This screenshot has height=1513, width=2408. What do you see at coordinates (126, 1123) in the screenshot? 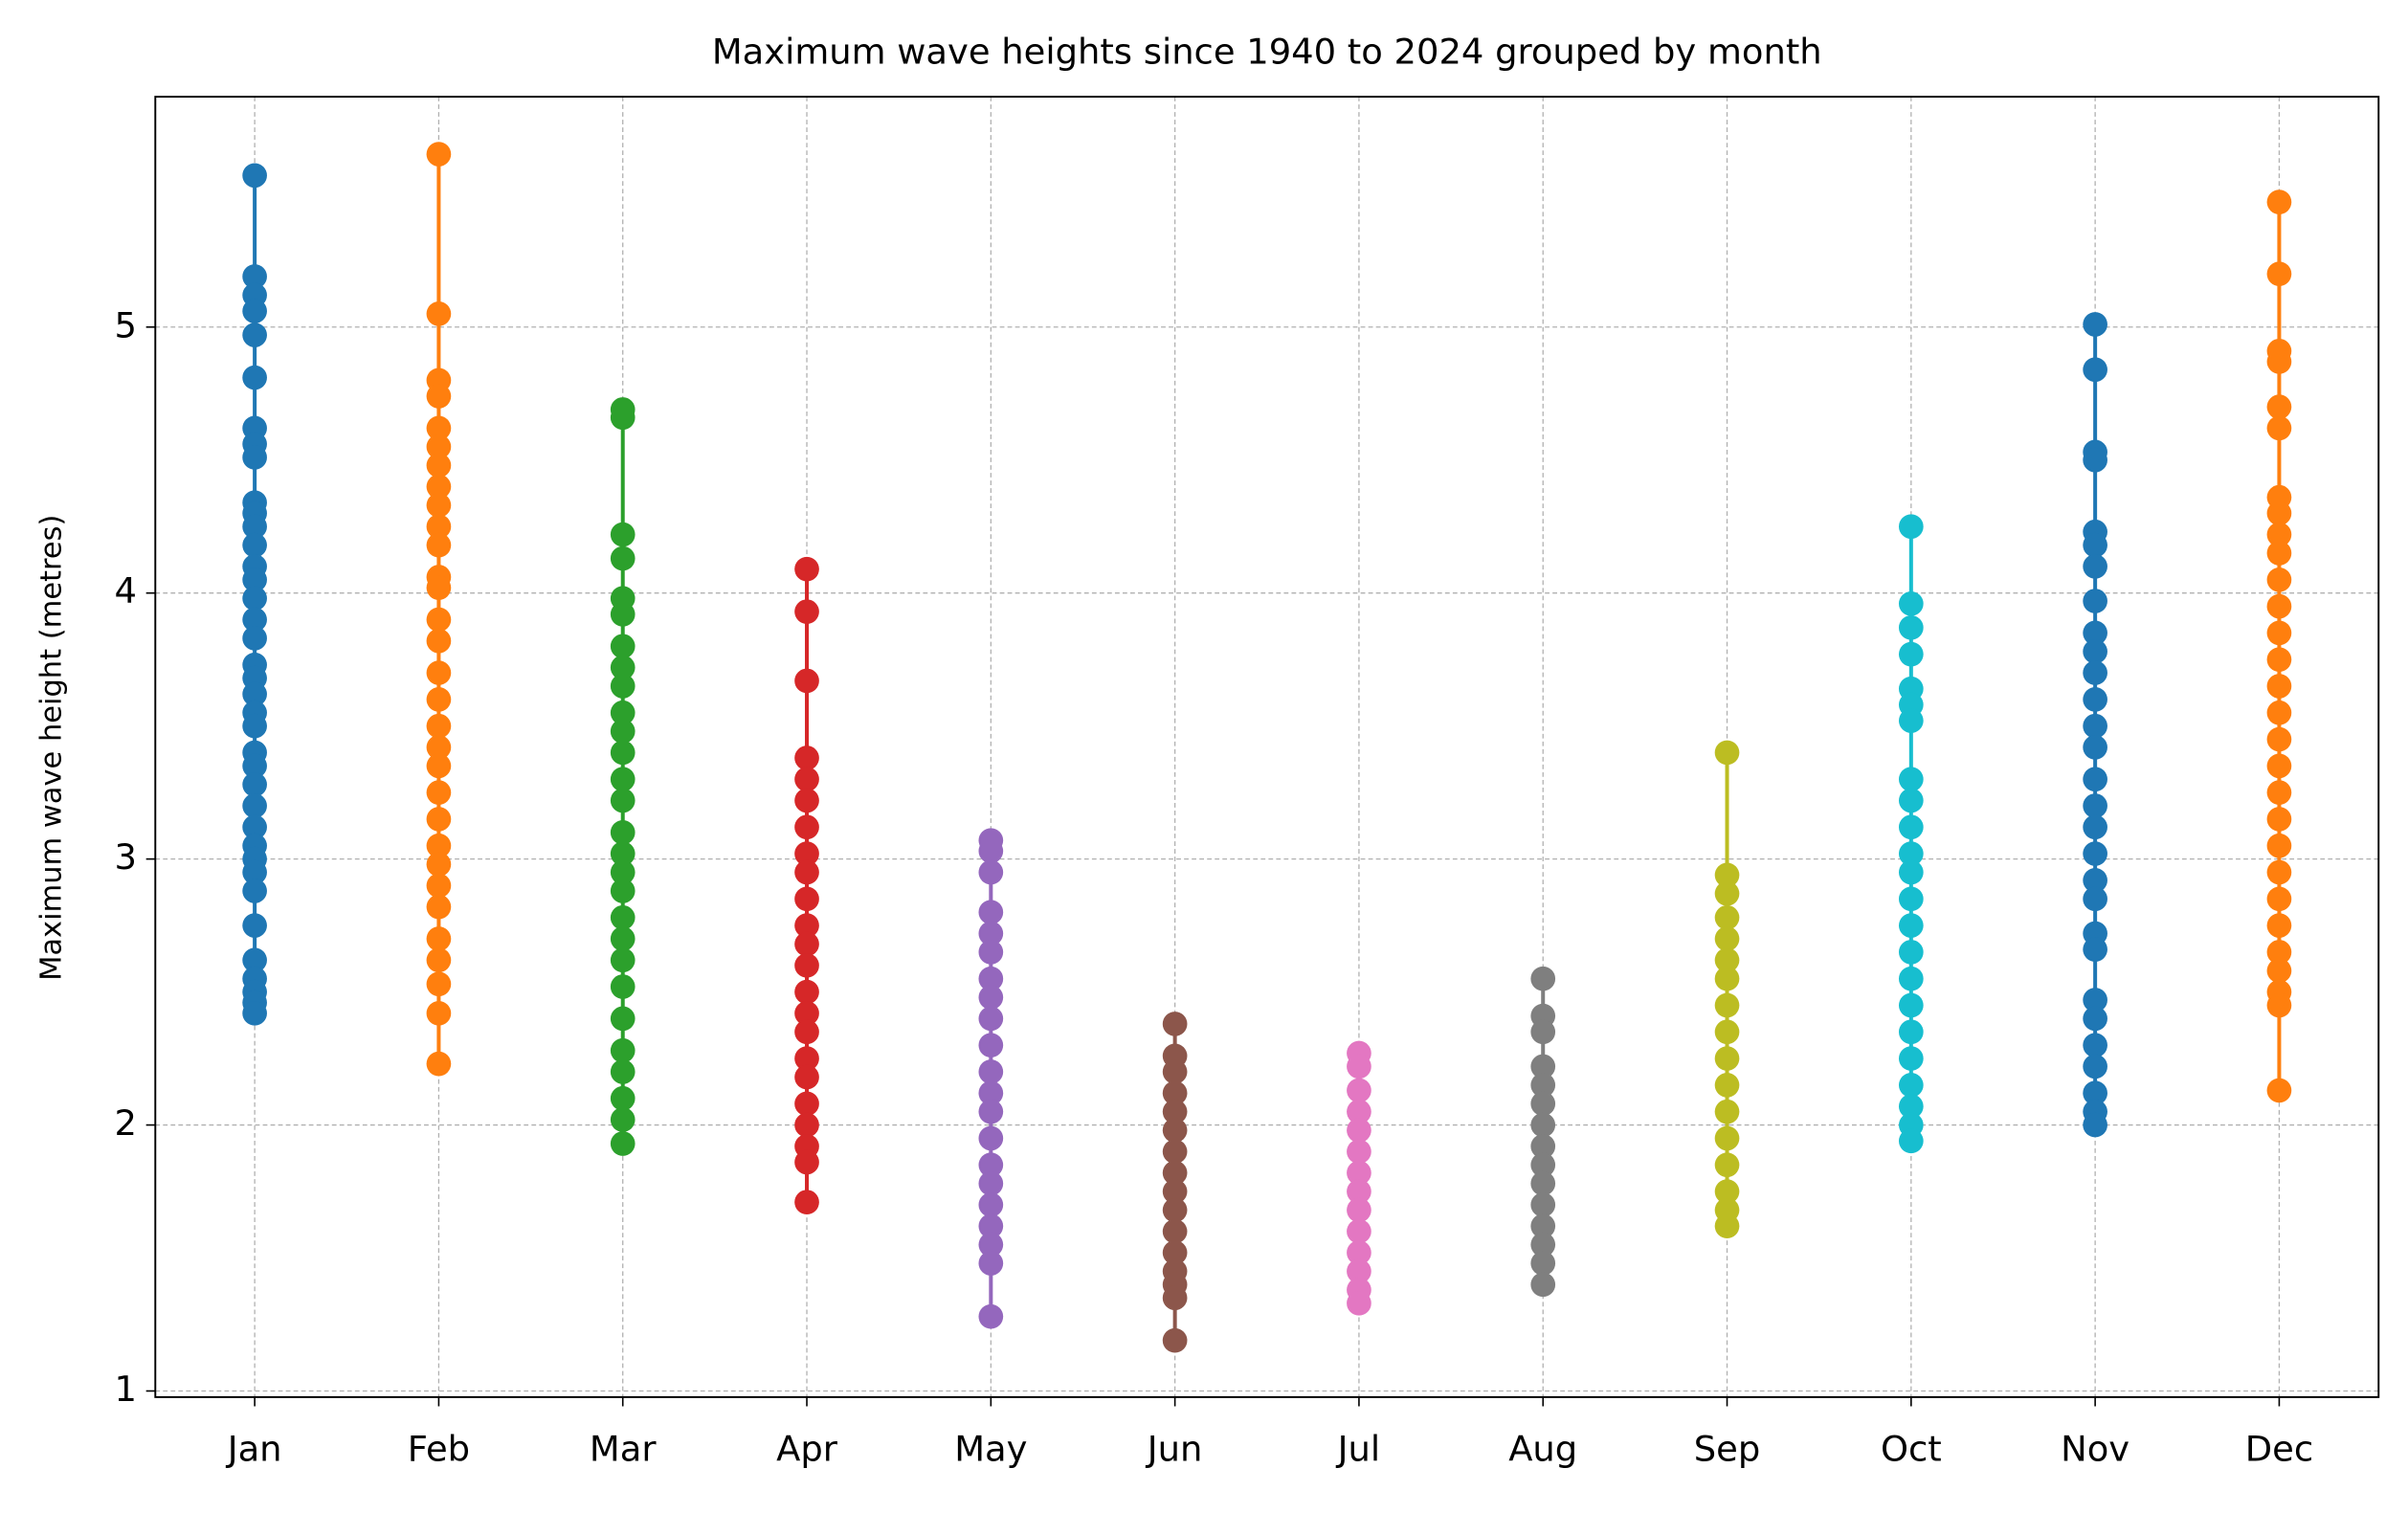
I see `y-tick-label: 2` at bounding box center [126, 1123].